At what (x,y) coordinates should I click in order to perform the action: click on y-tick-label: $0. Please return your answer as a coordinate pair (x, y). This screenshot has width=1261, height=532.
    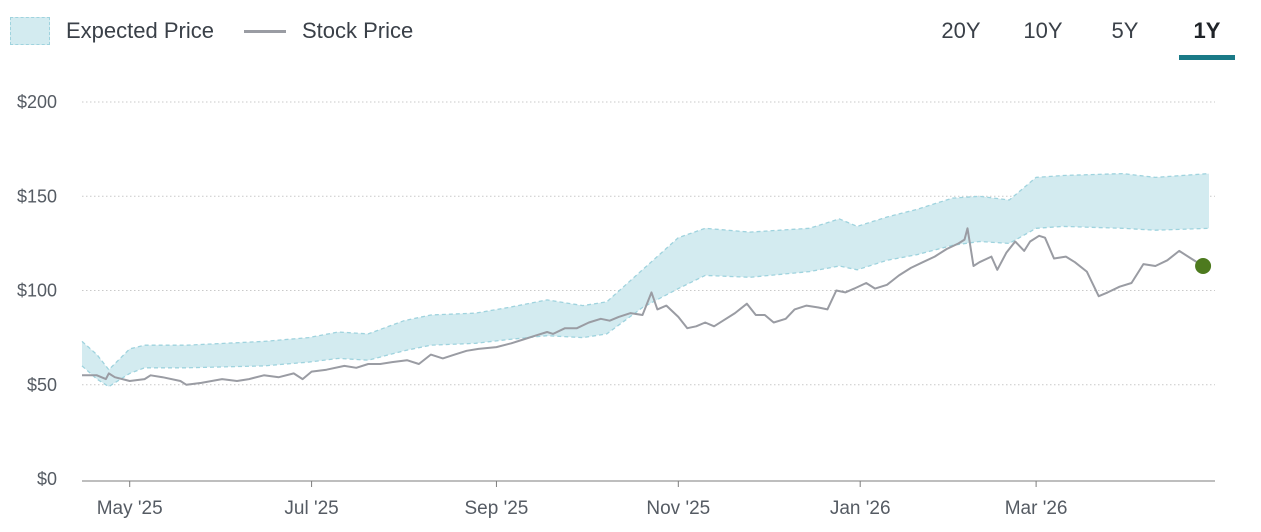
    Looking at the image, I should click on (47, 479).